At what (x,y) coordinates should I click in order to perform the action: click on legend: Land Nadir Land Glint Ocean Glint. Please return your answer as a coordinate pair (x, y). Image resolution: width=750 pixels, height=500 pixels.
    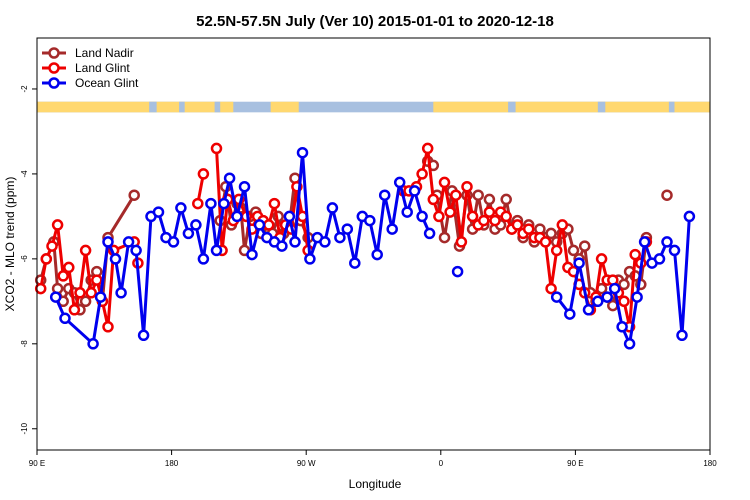
    Looking at the image, I should click on (90, 68).